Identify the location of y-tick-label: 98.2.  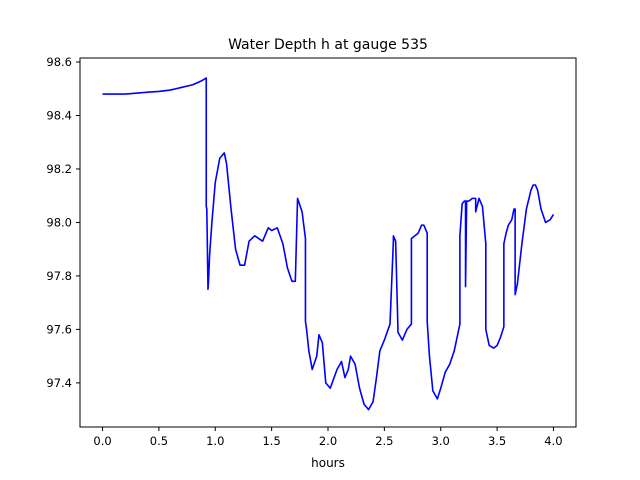
(59, 169).